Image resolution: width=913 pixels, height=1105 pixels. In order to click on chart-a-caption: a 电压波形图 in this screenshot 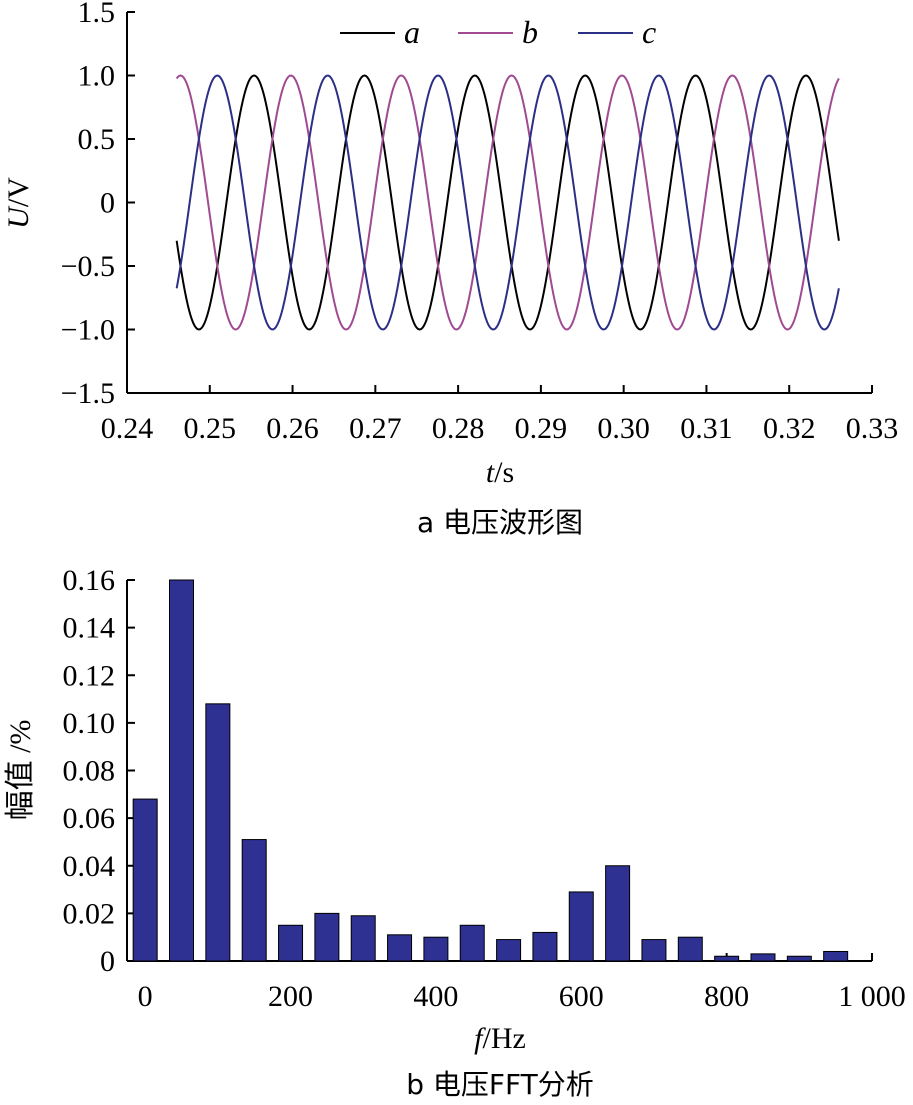, I will do `click(500, 522)`.